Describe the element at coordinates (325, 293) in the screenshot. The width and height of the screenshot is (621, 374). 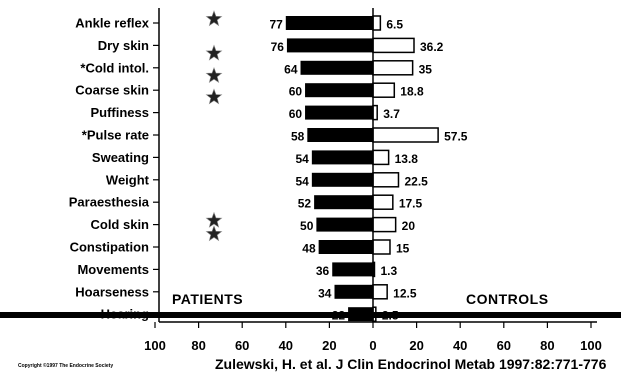
I see `patients-value-label: 34` at that location.